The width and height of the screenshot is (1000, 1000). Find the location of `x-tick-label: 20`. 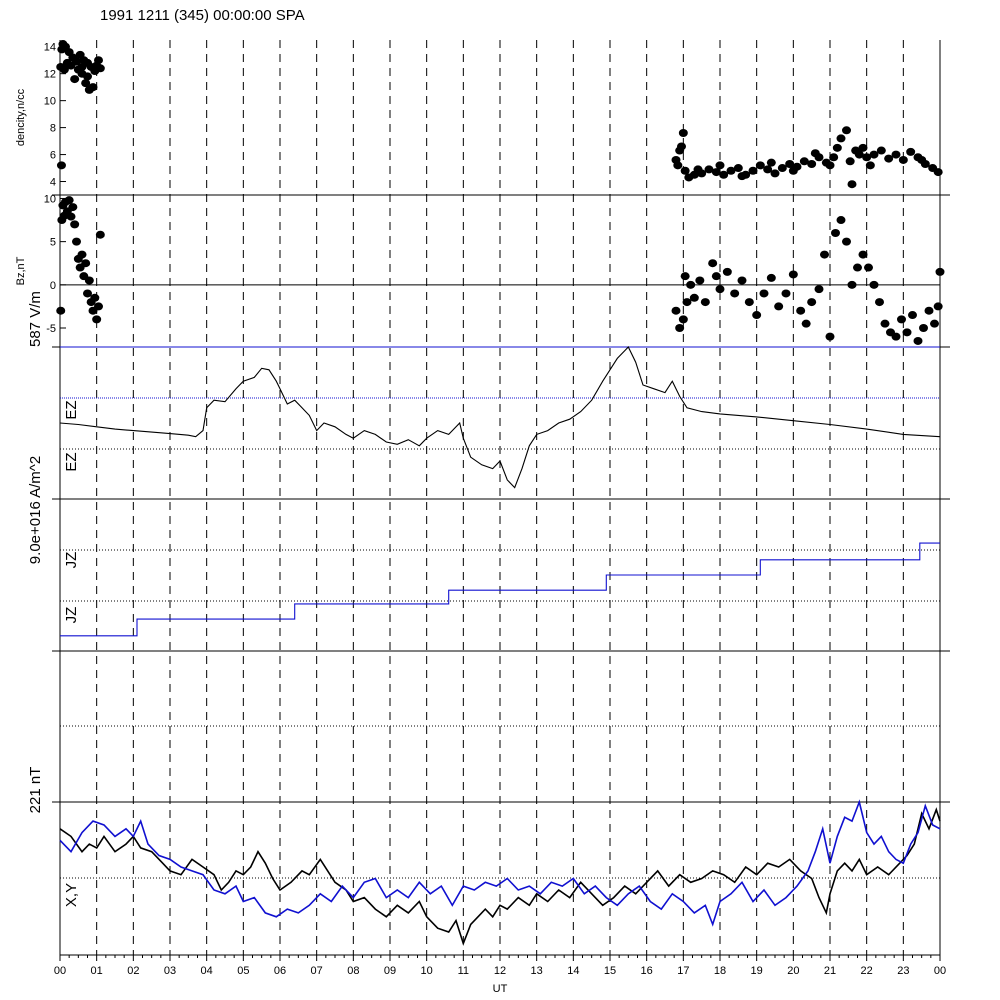

x-tick-label: 20 is located at coordinates (793, 971).